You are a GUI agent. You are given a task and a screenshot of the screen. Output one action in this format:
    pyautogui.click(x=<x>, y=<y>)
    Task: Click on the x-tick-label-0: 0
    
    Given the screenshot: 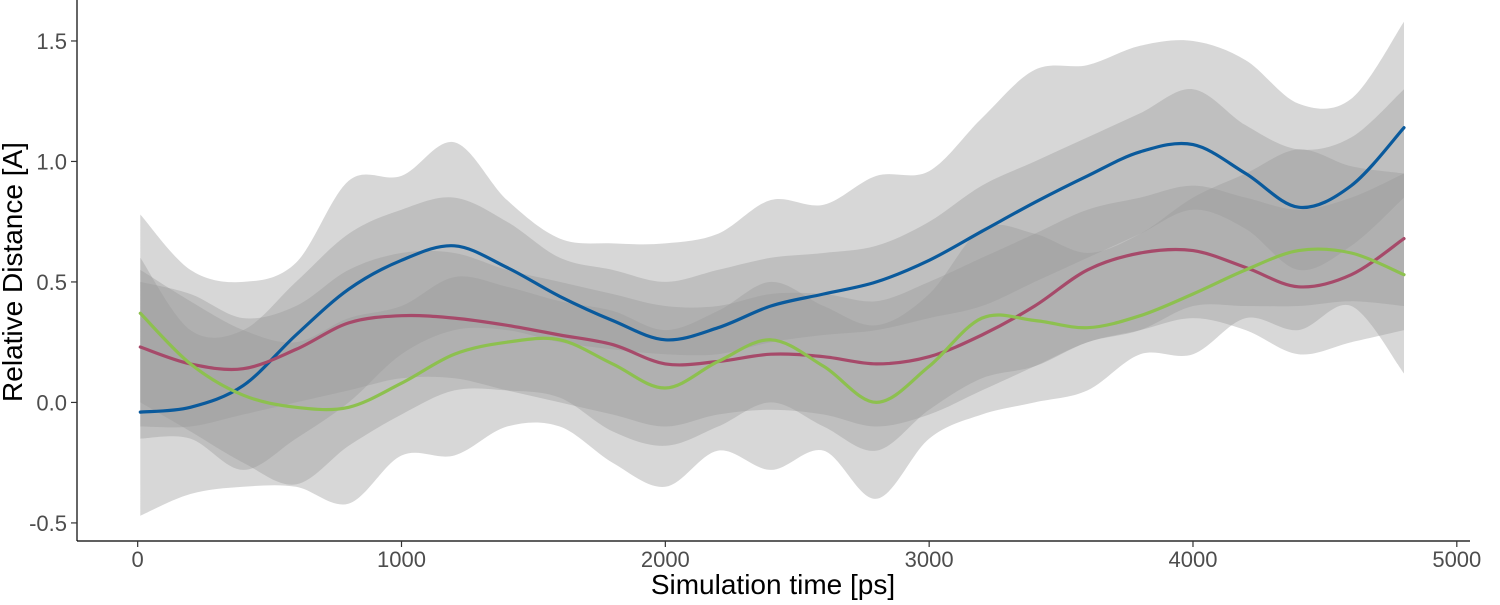 What is the action you would take?
    pyautogui.click(x=138, y=559)
    